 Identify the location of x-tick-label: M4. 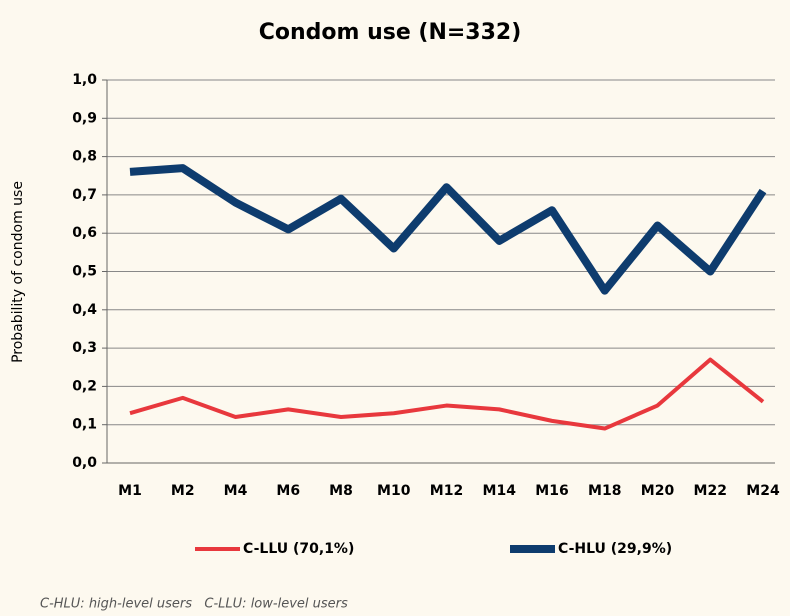
(236, 491).